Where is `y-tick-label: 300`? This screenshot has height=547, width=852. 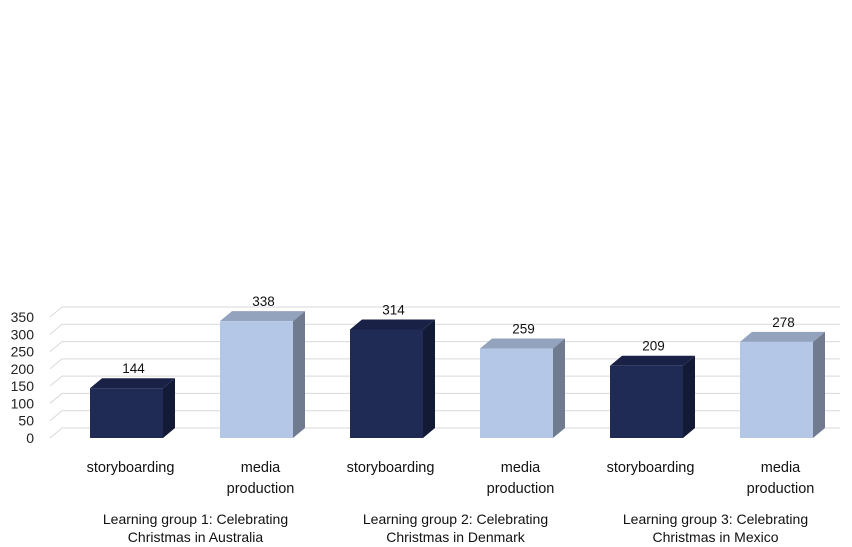 y-tick-label: 300 is located at coordinates (23, 334).